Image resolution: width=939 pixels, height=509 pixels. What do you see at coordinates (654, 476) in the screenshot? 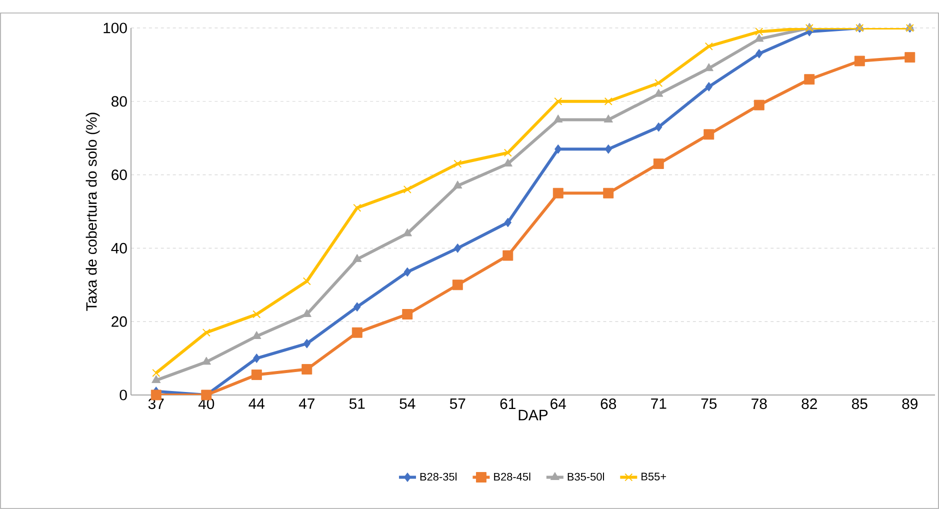
I see `legend-label: B55+` at bounding box center [654, 476].